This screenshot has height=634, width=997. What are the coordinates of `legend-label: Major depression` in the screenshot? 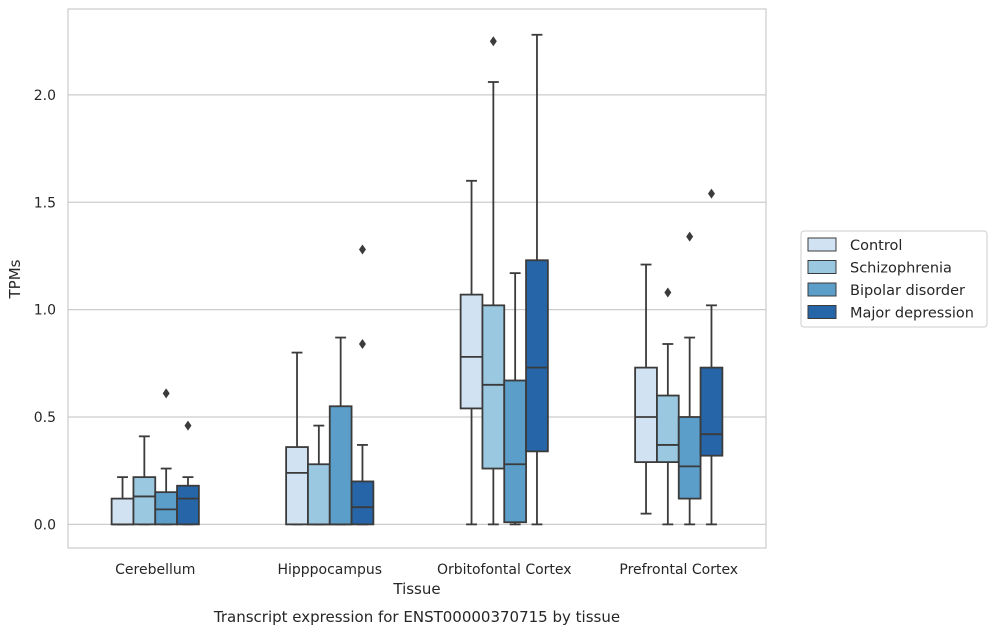 It's located at (912, 314).